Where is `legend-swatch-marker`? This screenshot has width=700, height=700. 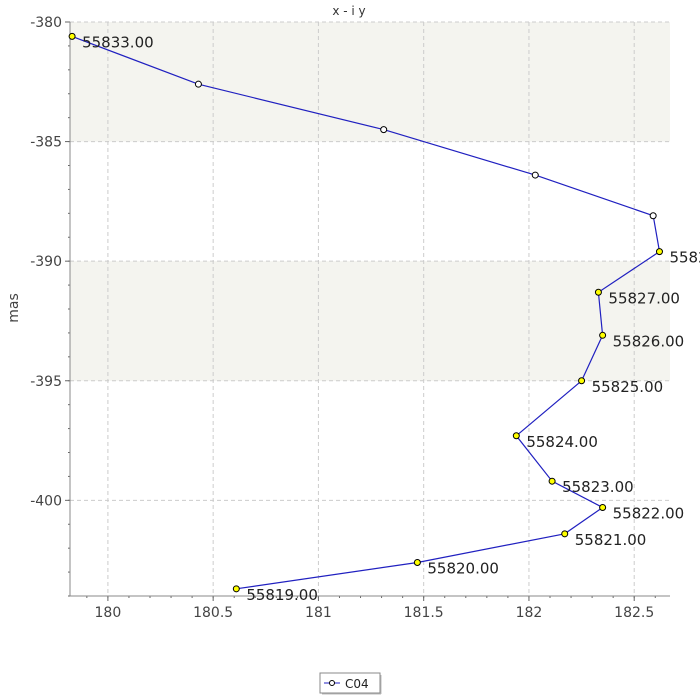
legend-swatch-marker is located at coordinates (332, 683).